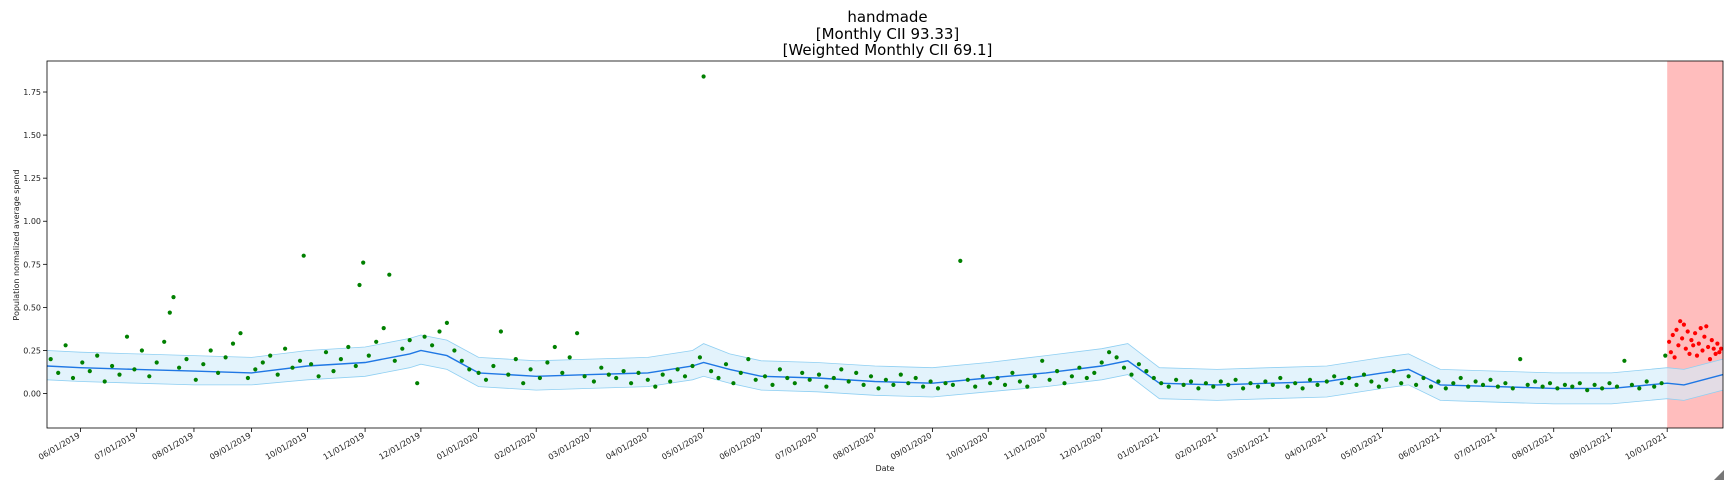 The image size is (1732, 488). I want to click on x-tick-label: 11/01/2019, so click(344, 446).